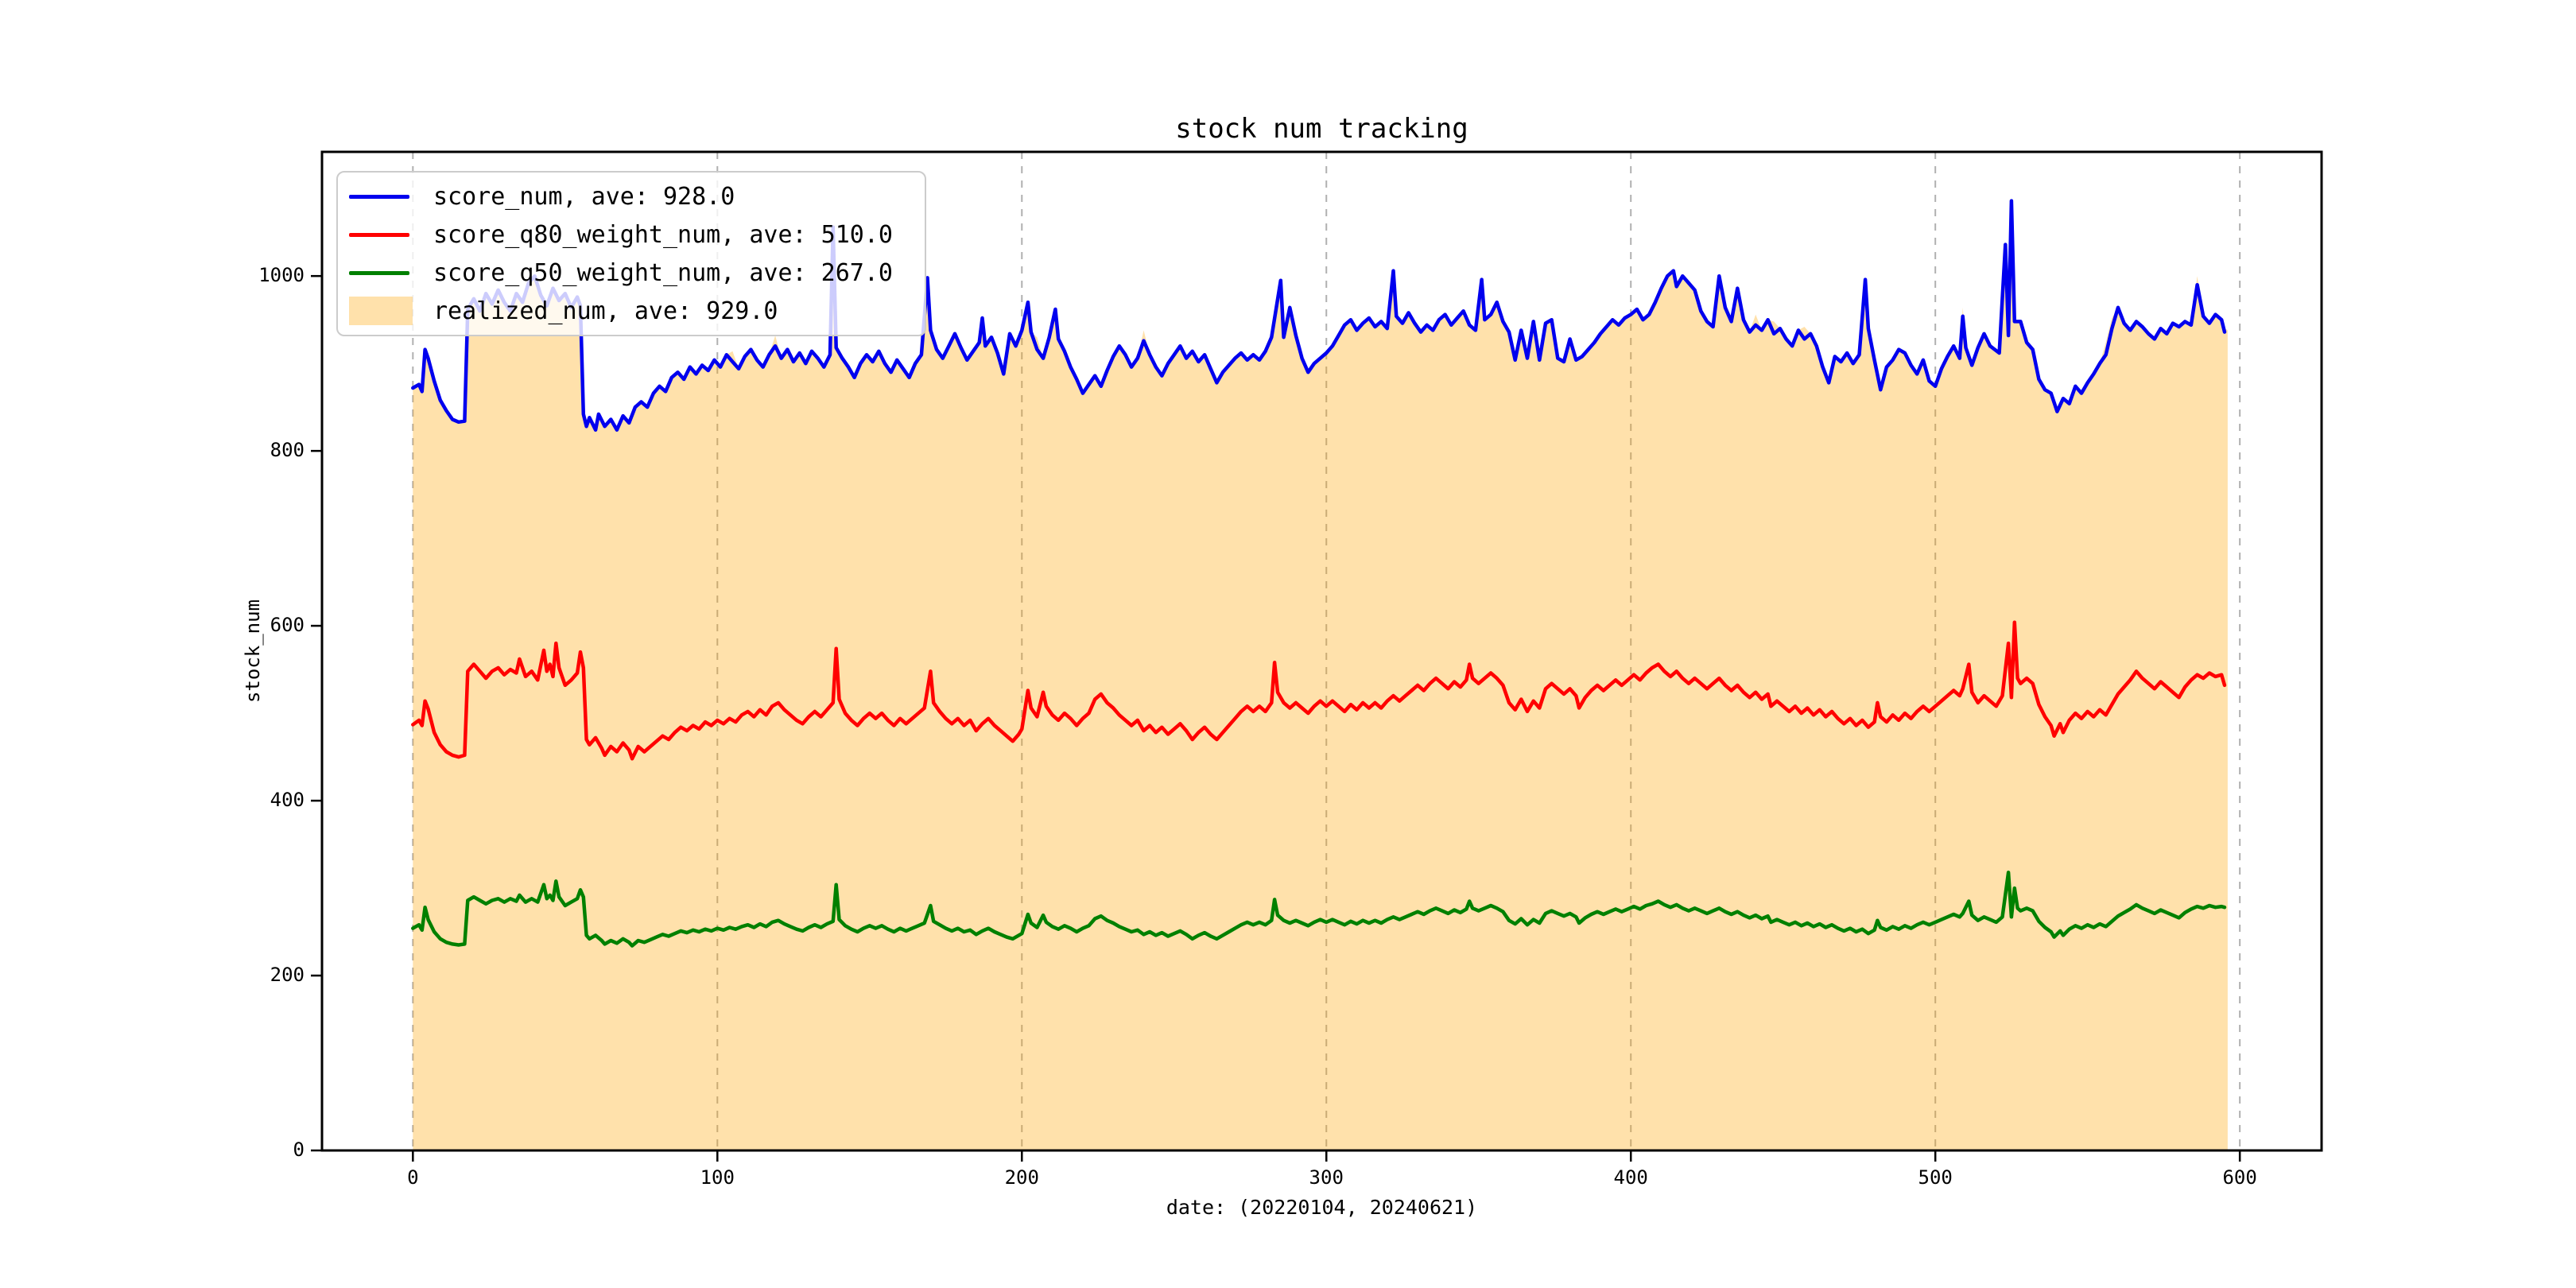 The image size is (2576, 1288). I want to click on legend-item: score_q50_weight_num, ave: 267.0, so click(637, 272).